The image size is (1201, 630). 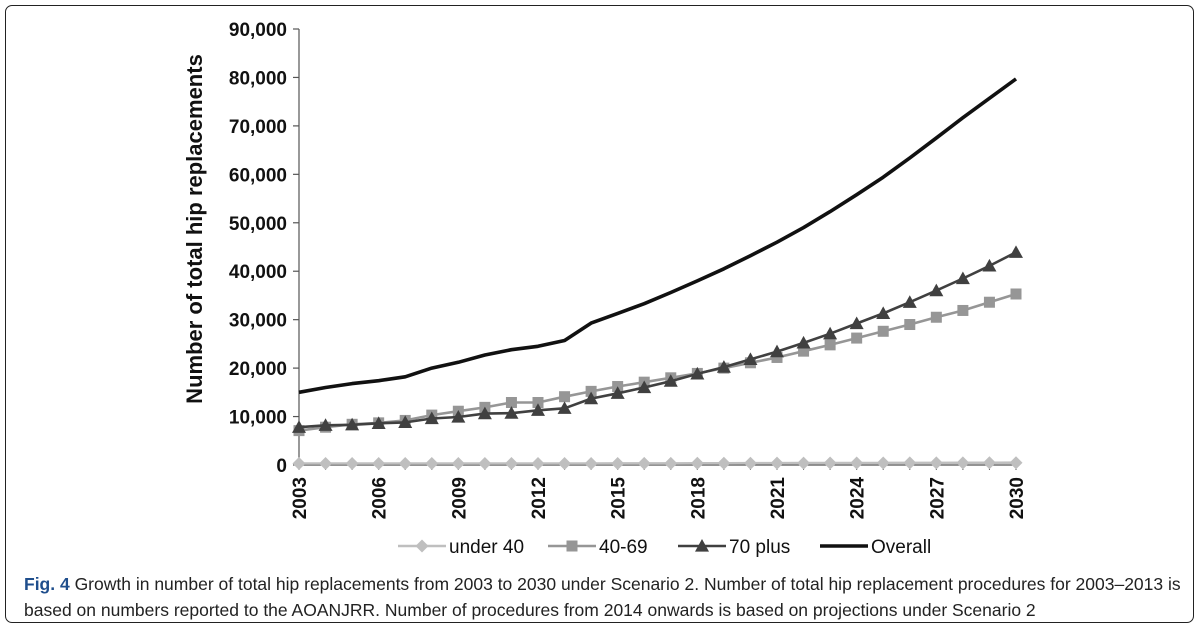 I want to click on y-axis-title: Number of total hip replacements, so click(x=194, y=229).